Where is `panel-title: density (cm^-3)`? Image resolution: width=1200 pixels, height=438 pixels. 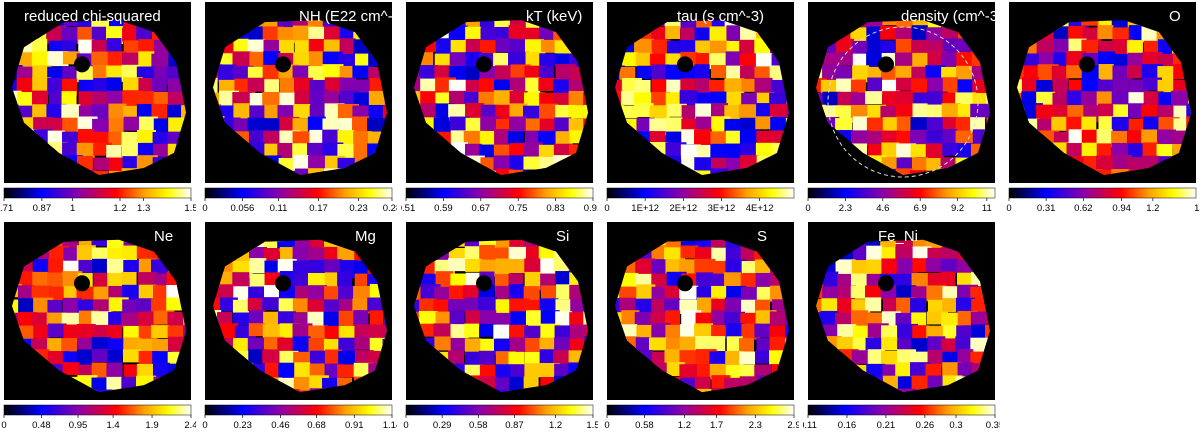 panel-title: density (cm^-3) is located at coordinates (950, 16).